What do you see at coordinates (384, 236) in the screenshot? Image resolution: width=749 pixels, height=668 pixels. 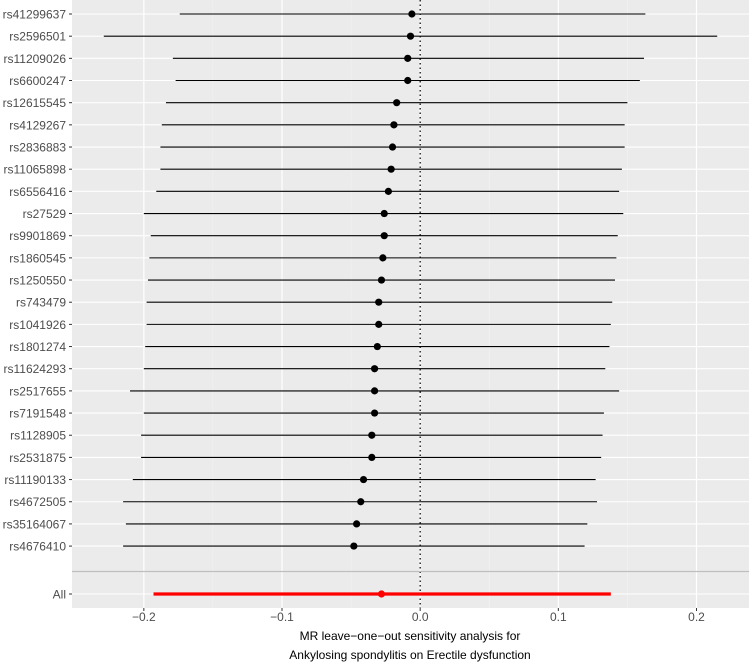 I see `point-rs9901869` at bounding box center [384, 236].